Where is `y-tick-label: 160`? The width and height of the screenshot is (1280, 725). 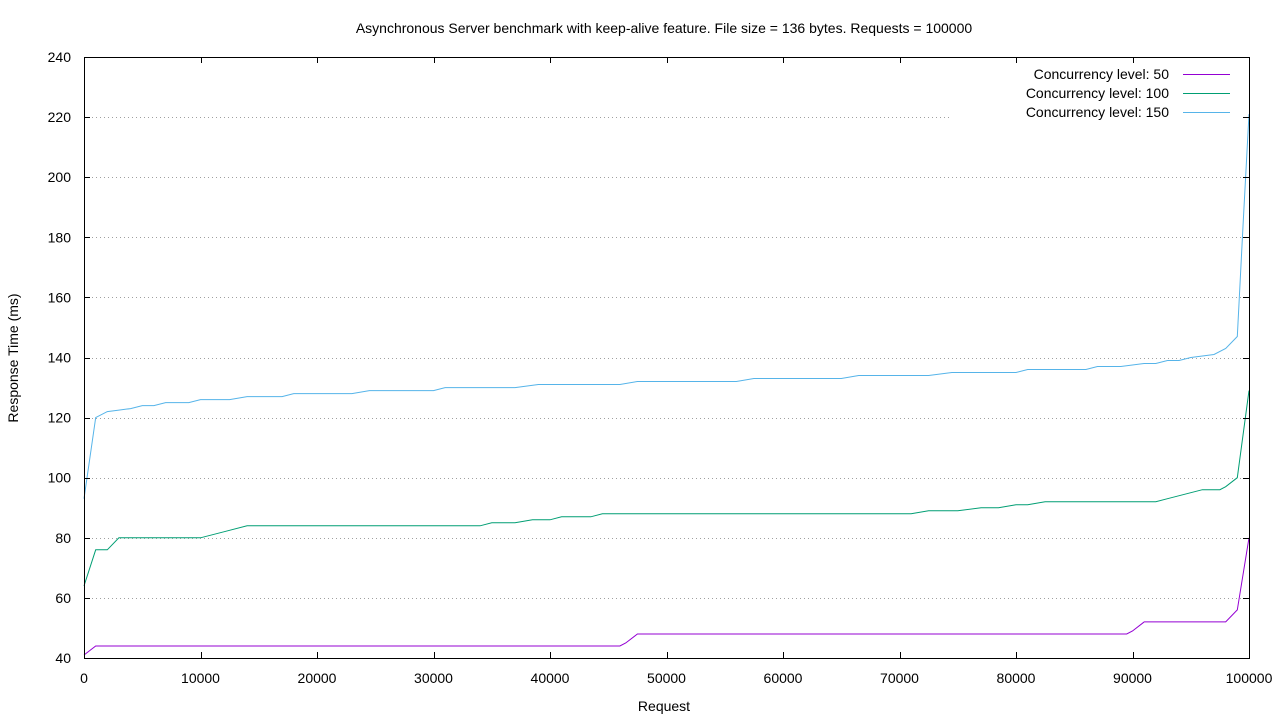 y-tick-label: 160 is located at coordinates (60, 297).